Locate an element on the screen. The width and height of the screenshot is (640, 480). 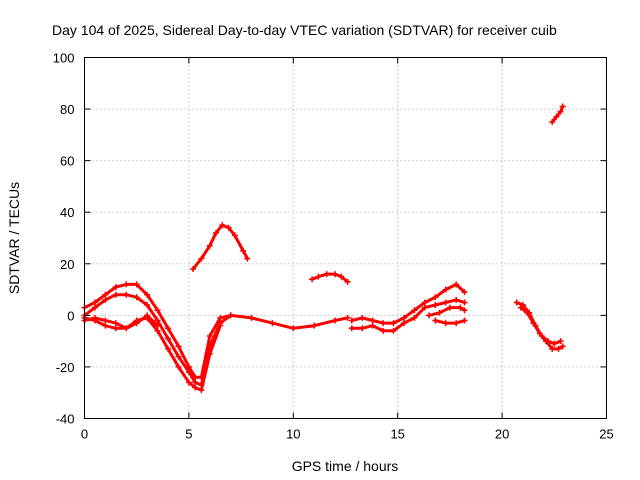
y-tick-label: 0 is located at coordinates (70, 315).